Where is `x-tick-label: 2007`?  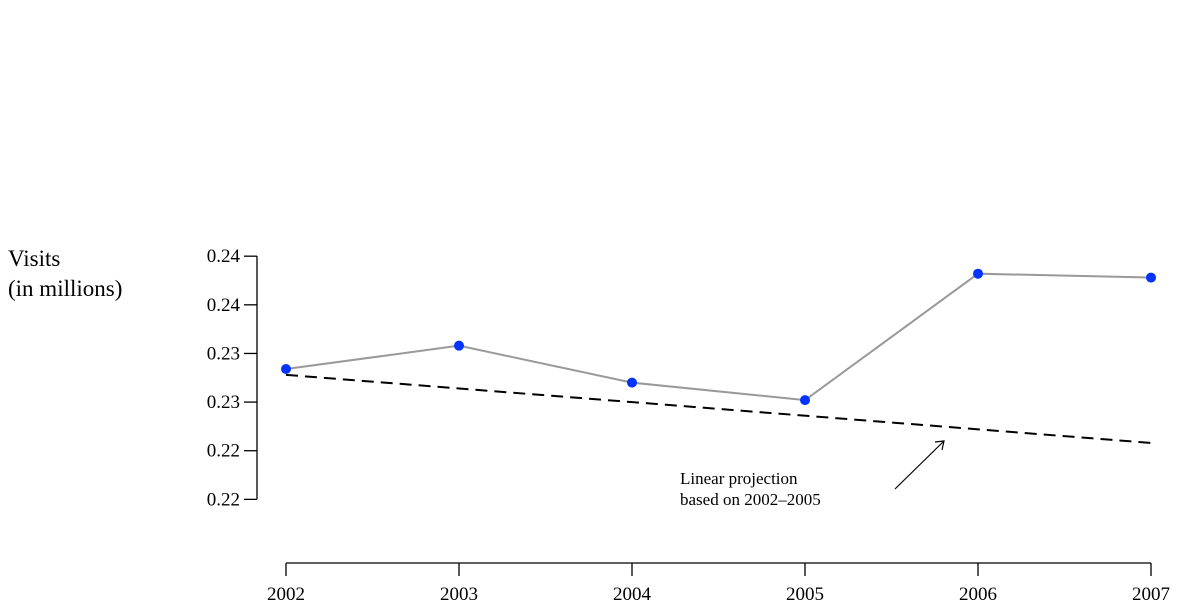 x-tick-label: 2007 is located at coordinates (1151, 594).